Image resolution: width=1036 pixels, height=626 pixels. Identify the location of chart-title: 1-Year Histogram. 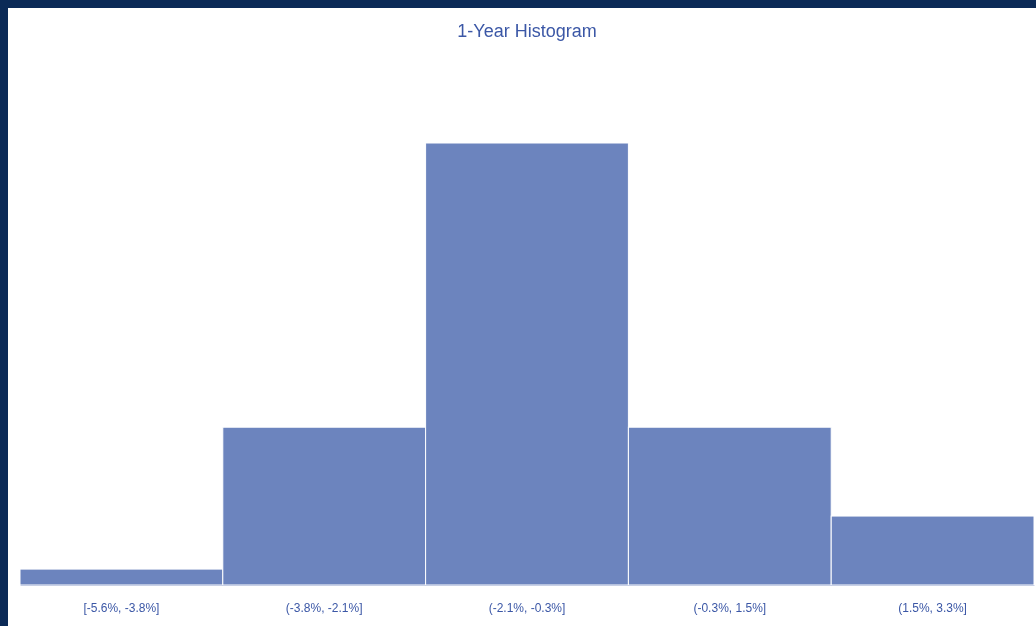
(527, 31).